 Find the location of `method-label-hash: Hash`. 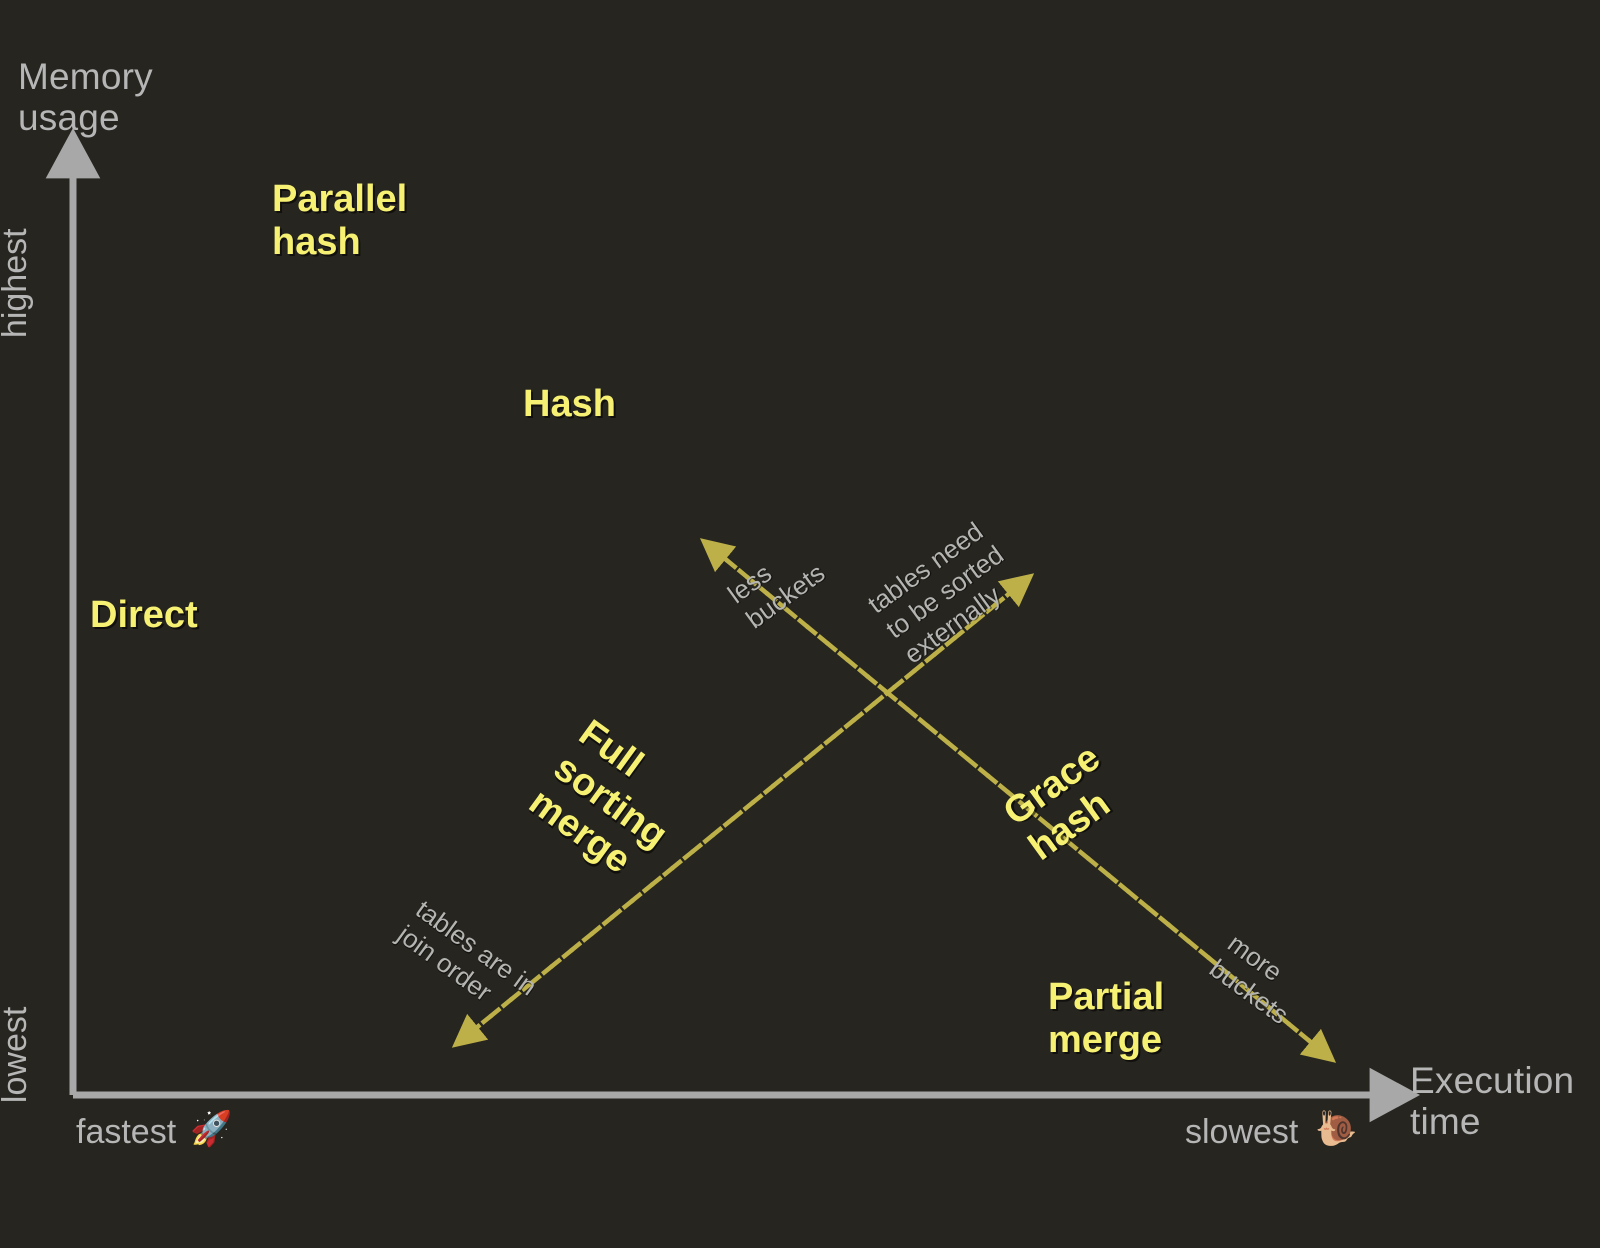

method-label-hash: Hash is located at coordinates (569, 404).